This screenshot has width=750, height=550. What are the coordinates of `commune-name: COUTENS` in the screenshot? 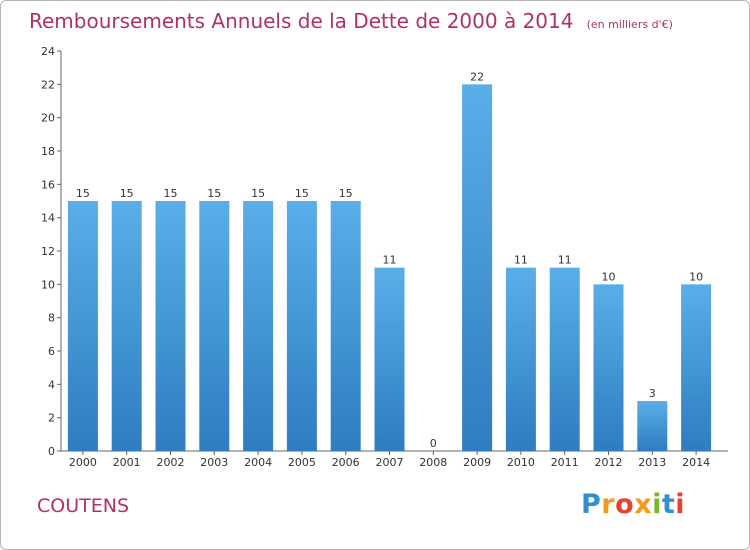 It's located at (83, 506).